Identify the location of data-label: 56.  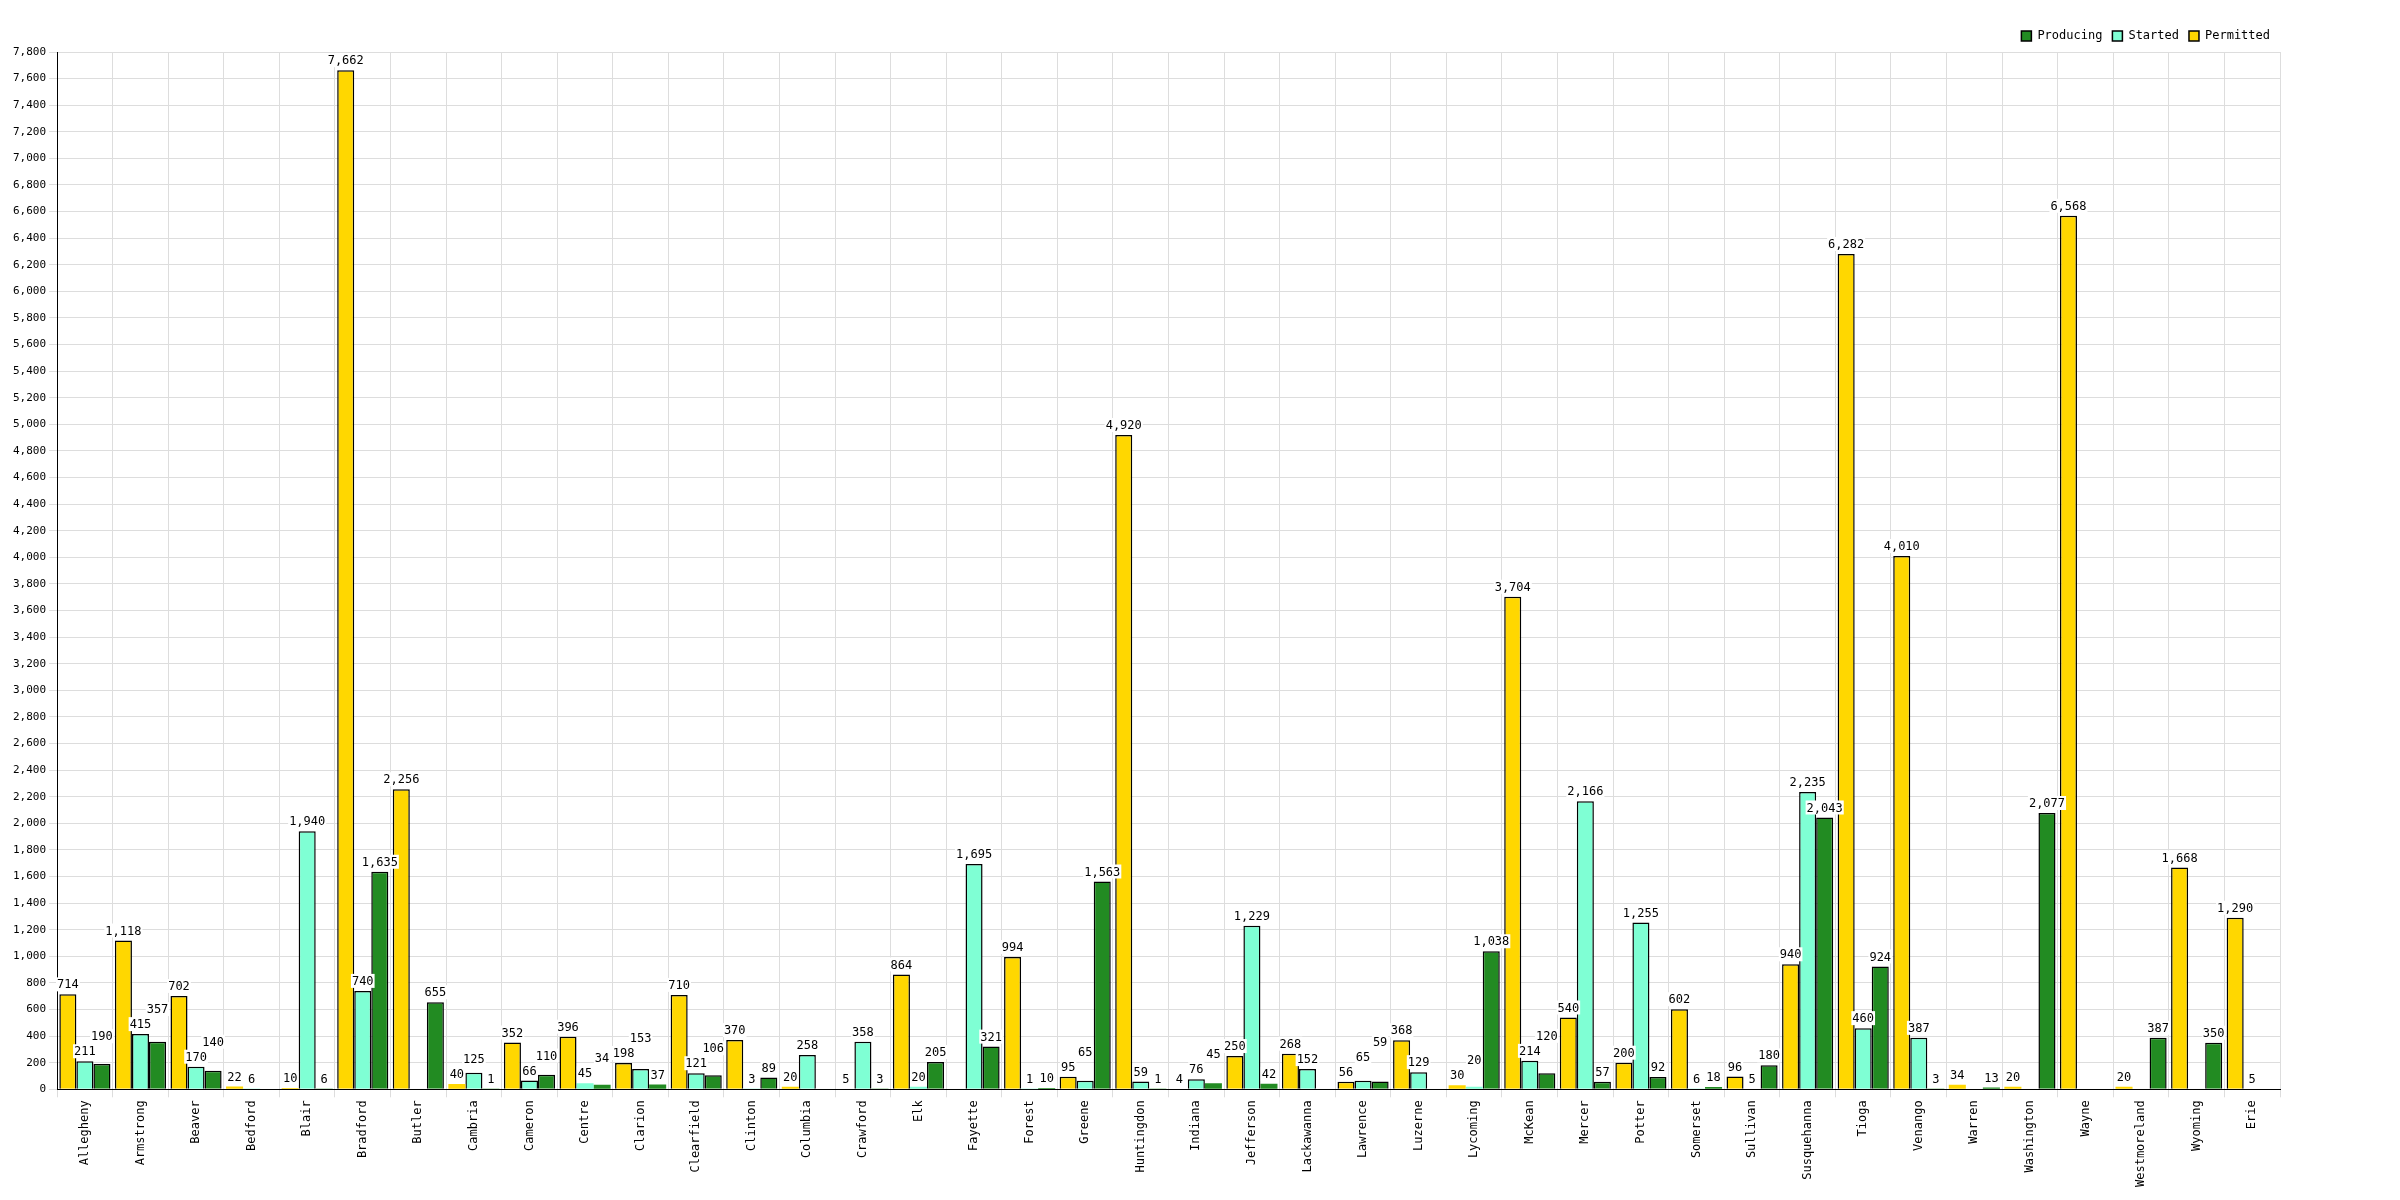
(1346, 1071).